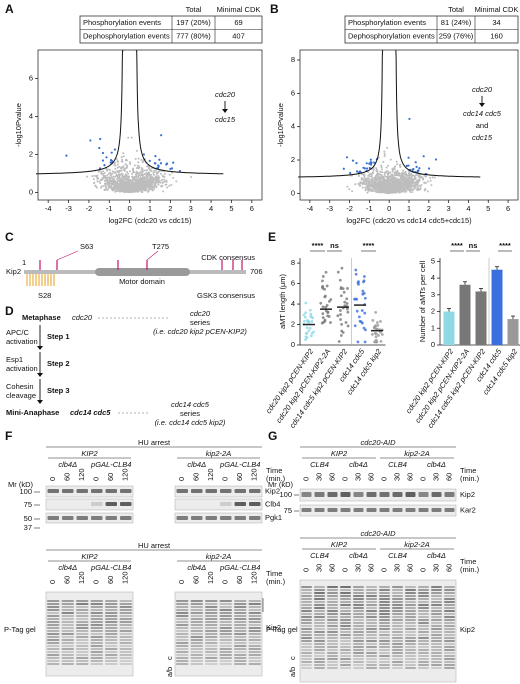  Describe the element at coordinates (110, 477) in the screenshot. I see `time-point: 60` at that location.